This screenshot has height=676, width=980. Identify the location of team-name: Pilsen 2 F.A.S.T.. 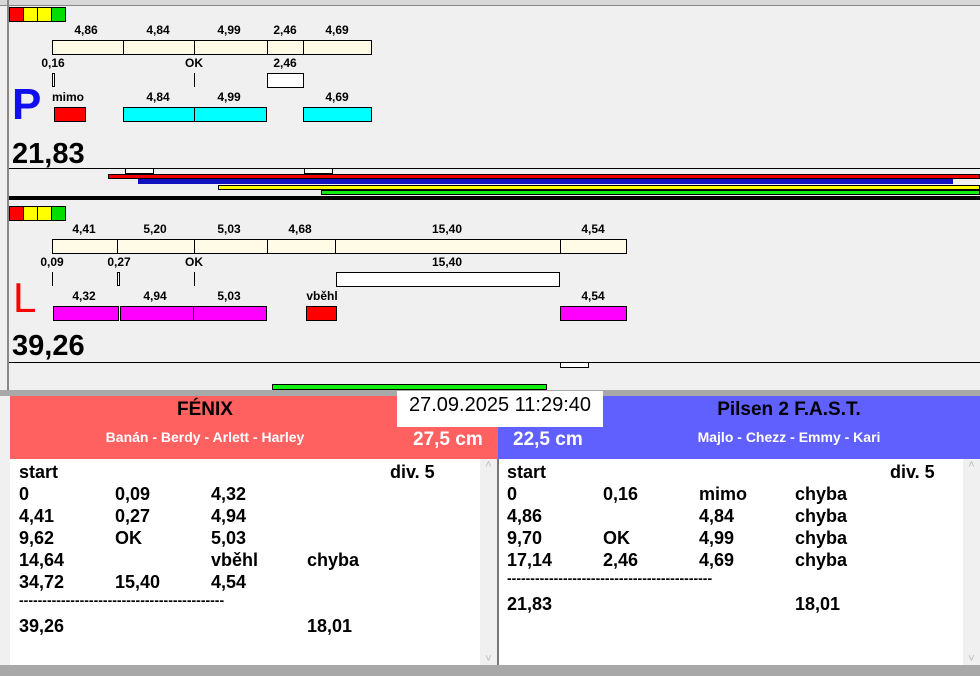
(789, 409).